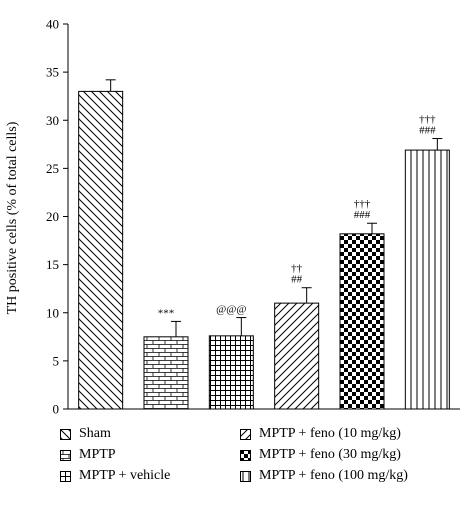  Describe the element at coordinates (52, 24) in the screenshot. I see `y-tick-label: 40` at that location.